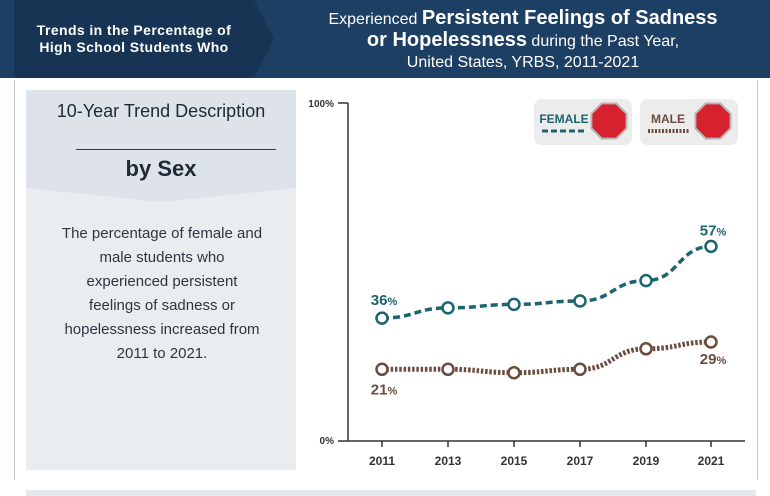  I want to click on next-section-strip, so click(391, 493).